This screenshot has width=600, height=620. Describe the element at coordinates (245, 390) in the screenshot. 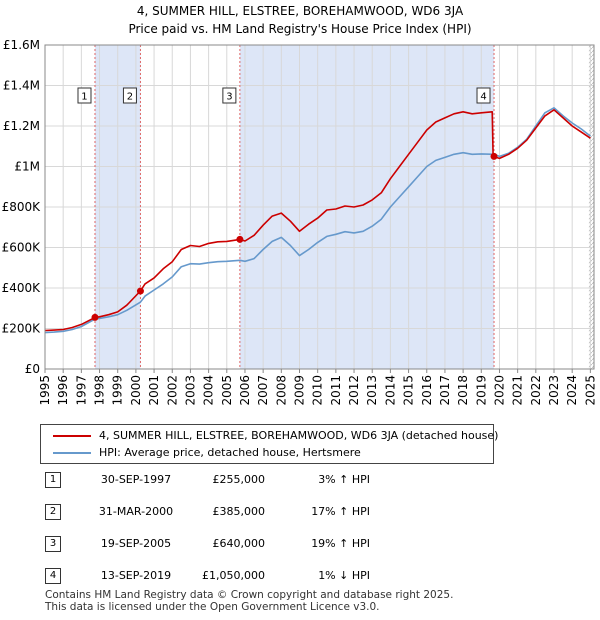

I see `x-tick-label: 2006` at that location.